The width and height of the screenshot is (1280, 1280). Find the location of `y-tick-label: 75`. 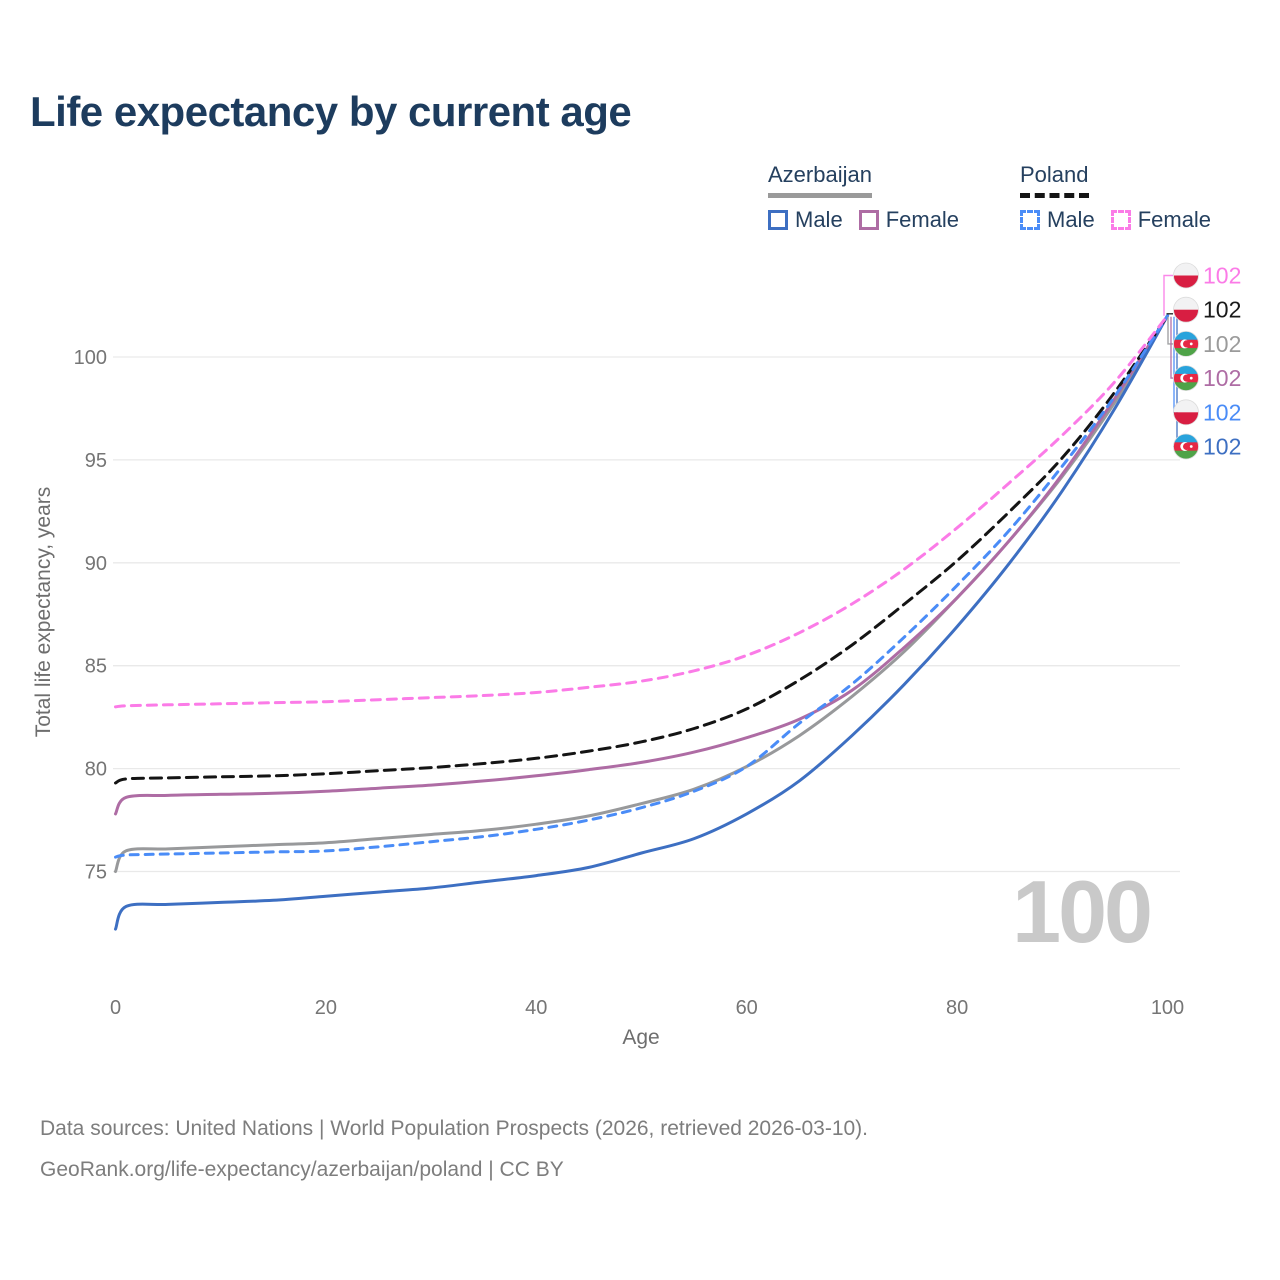

y-tick-label: 75 is located at coordinates (96, 873).